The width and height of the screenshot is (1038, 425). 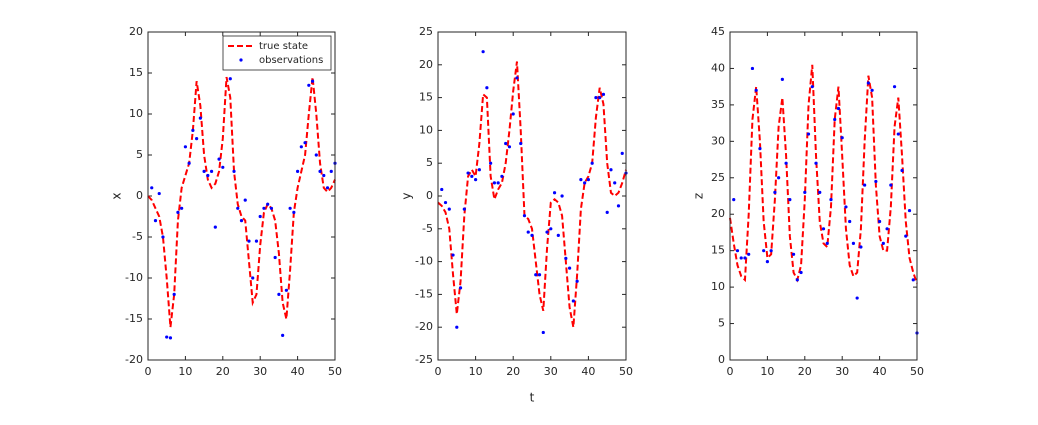 What do you see at coordinates (429, 162) in the screenshot?
I see `y-tick-label: 5` at bounding box center [429, 162].